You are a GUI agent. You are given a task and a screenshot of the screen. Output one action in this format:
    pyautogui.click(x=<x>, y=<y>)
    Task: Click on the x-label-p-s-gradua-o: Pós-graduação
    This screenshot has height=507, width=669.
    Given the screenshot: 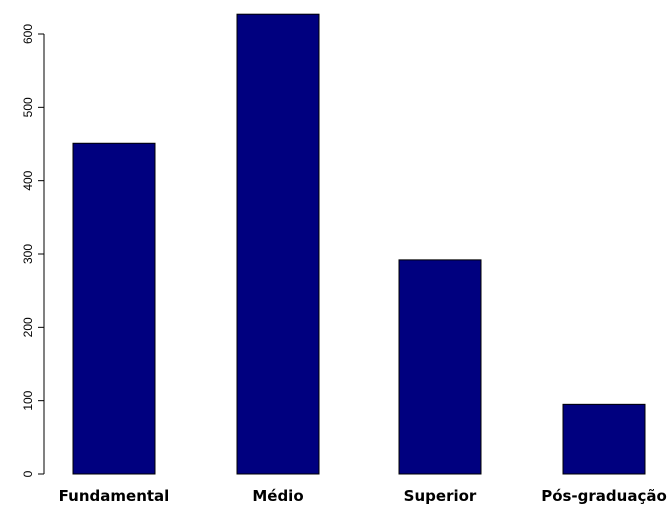 What is the action you would take?
    pyautogui.click(x=604, y=496)
    